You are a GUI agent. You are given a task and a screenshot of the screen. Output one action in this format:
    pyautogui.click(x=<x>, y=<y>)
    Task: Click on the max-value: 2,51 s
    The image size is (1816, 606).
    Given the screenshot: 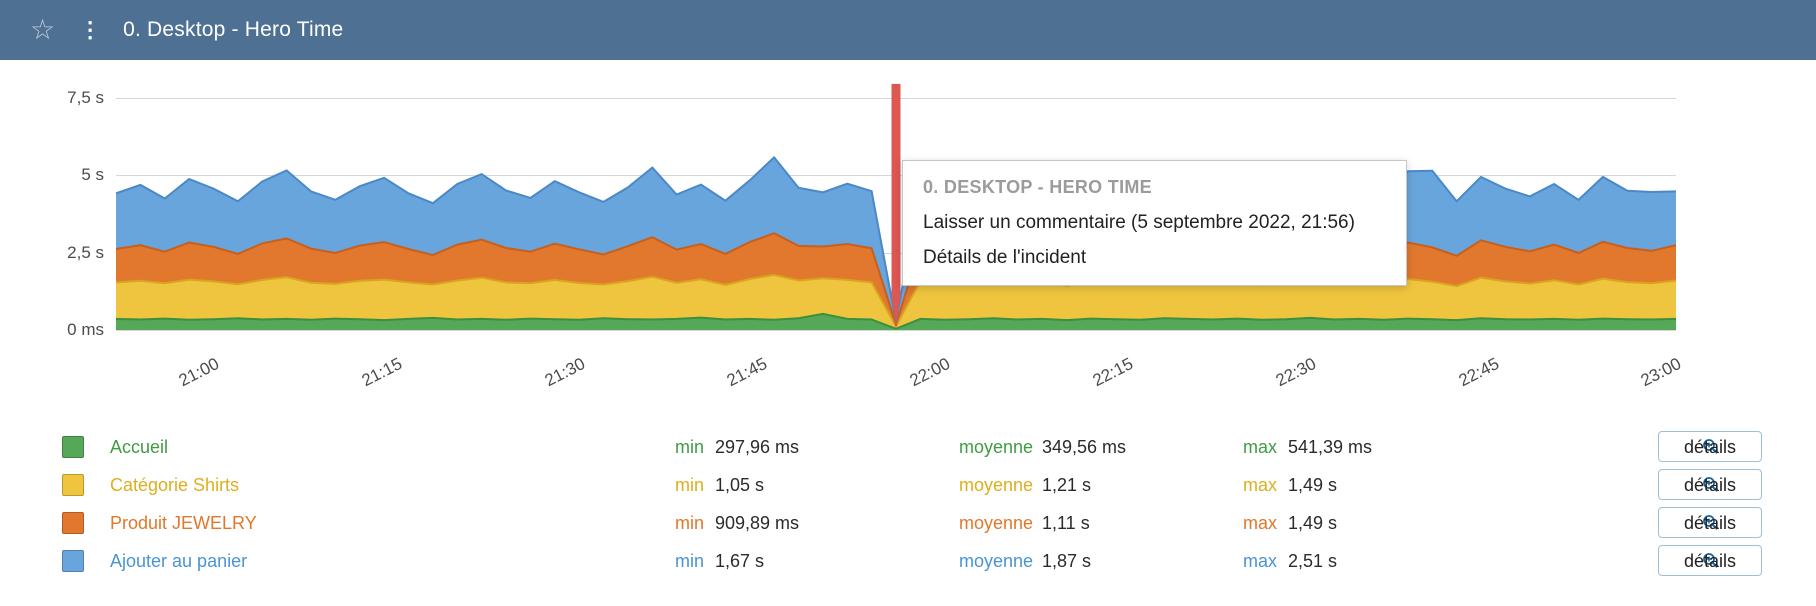 What is the action you would take?
    pyautogui.click(x=1313, y=561)
    